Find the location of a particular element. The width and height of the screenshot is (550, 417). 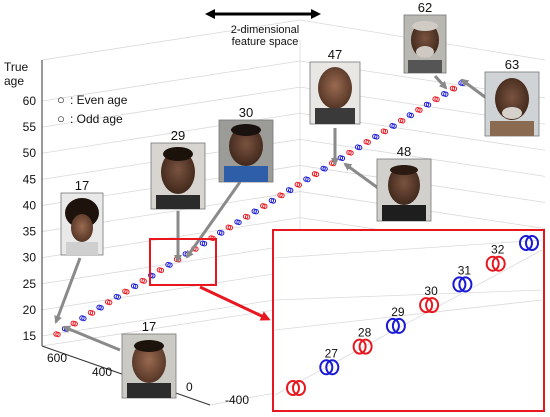

face-age-label: 63 is located at coordinates (512, 64).